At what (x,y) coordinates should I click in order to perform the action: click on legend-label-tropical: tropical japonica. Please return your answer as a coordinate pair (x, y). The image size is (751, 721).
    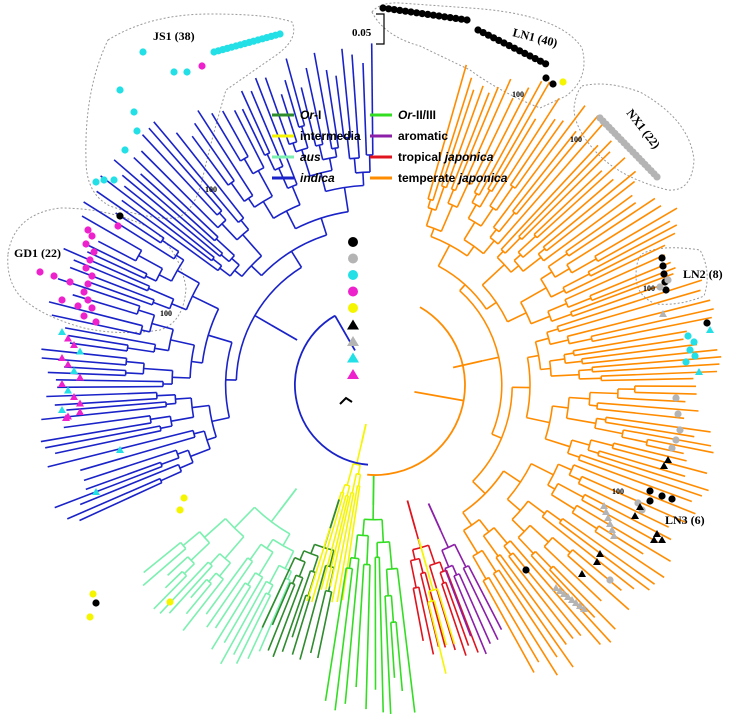
    Looking at the image, I should click on (446, 157).